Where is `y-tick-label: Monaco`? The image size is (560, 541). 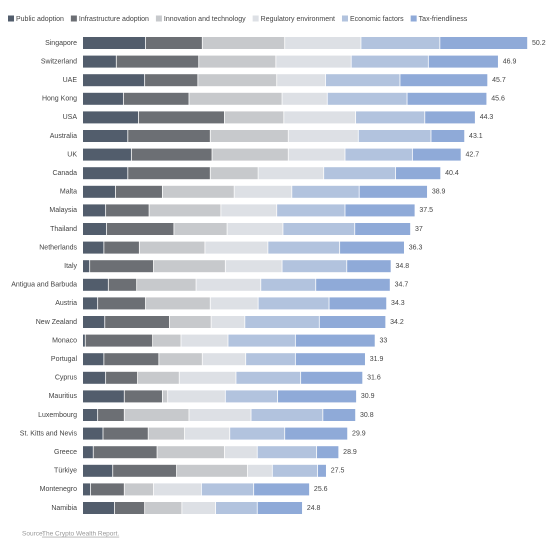 y-tick-label: Monaco is located at coordinates (64, 340).